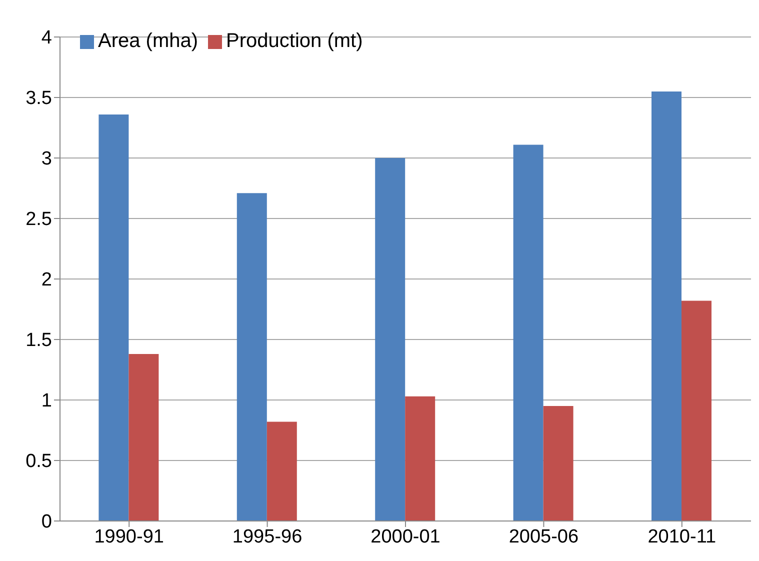 Image resolution: width=759 pixels, height=561 pixels. I want to click on y-tick-label: 1.5, so click(39, 341).